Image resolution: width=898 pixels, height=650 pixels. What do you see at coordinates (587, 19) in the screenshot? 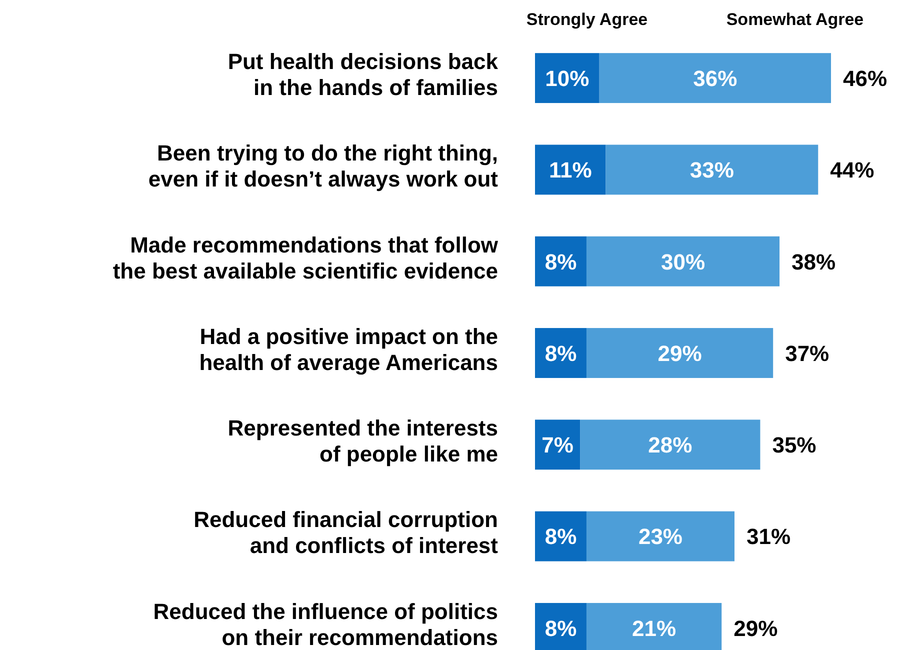
I see `series-label: Strongly Agree` at bounding box center [587, 19].